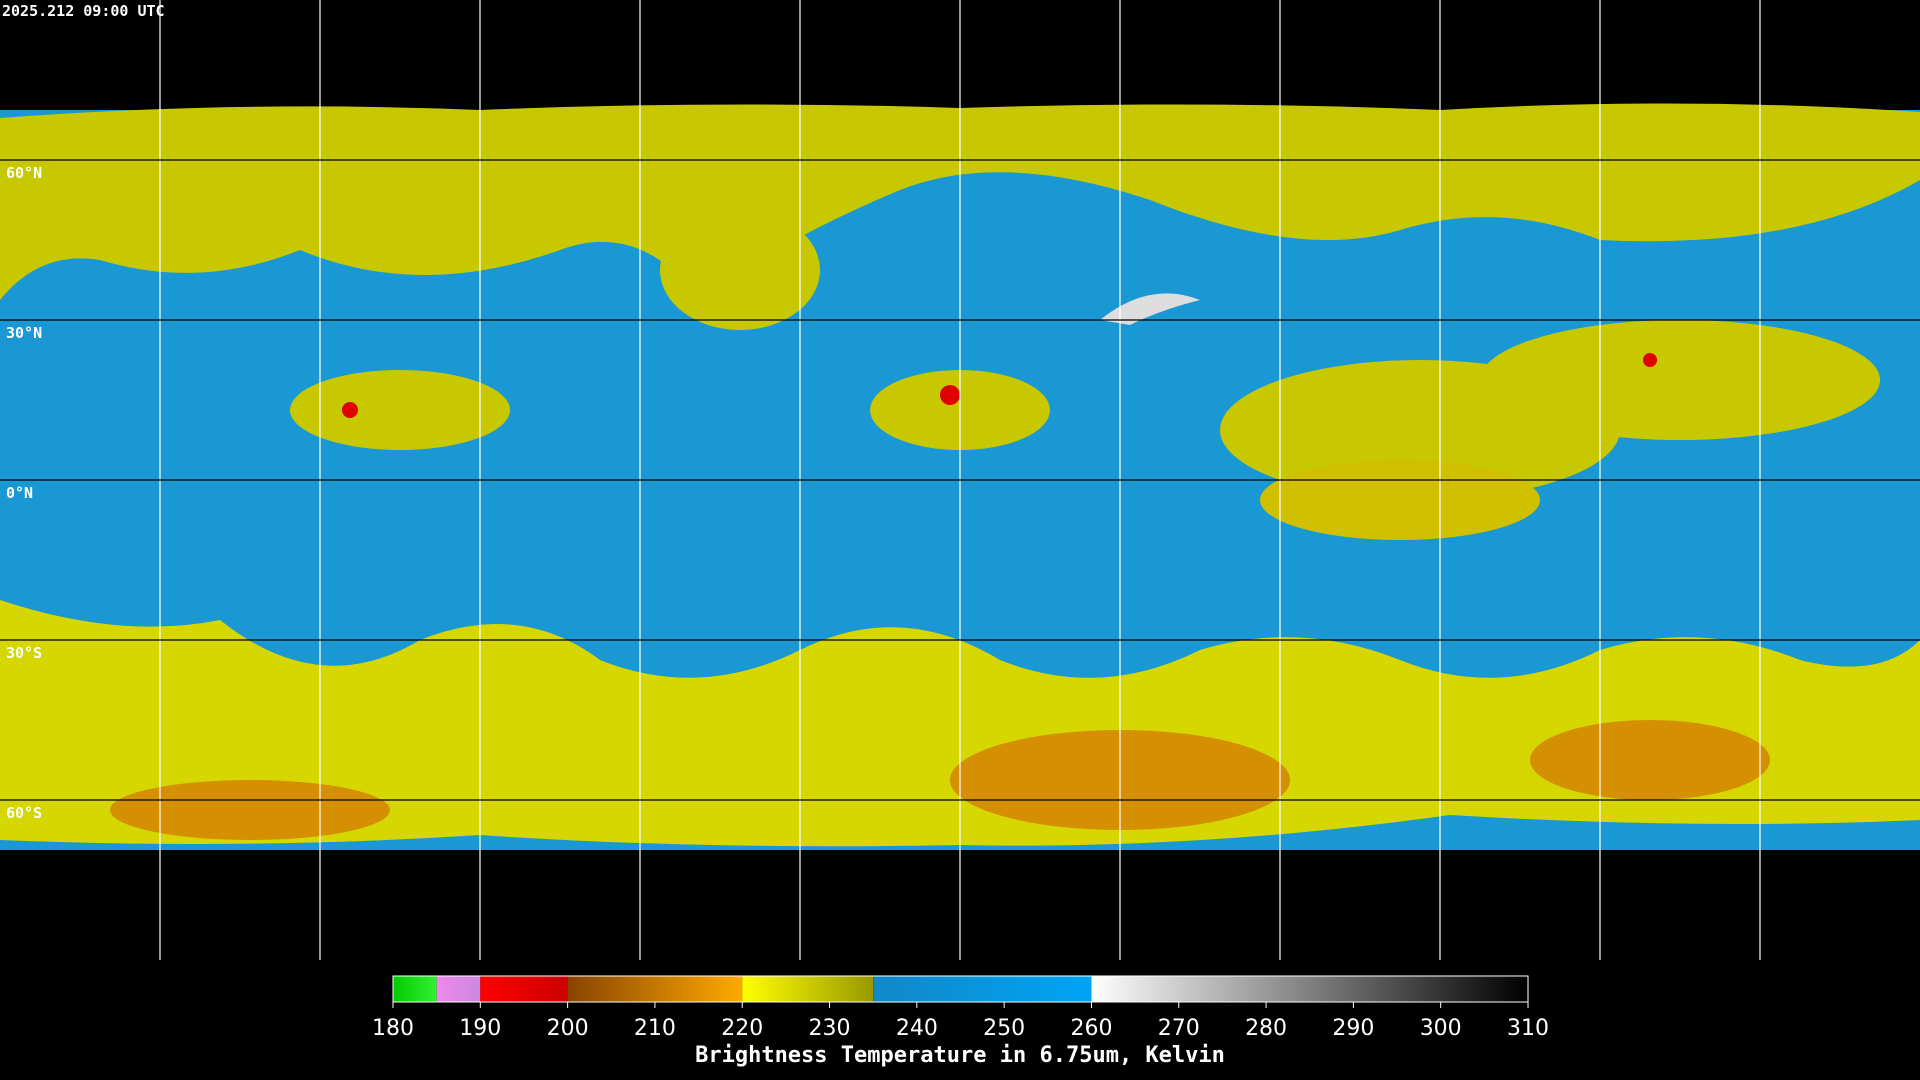  I want to click on colorbar-tick-label: 260, so click(1091, 1028).